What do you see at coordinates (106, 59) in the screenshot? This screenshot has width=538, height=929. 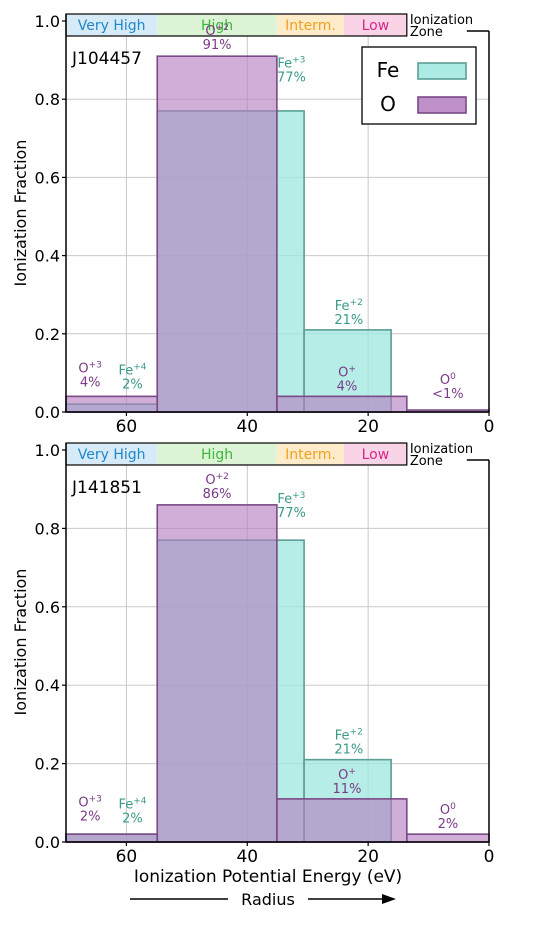 I see `panel-title: J104457` at bounding box center [106, 59].